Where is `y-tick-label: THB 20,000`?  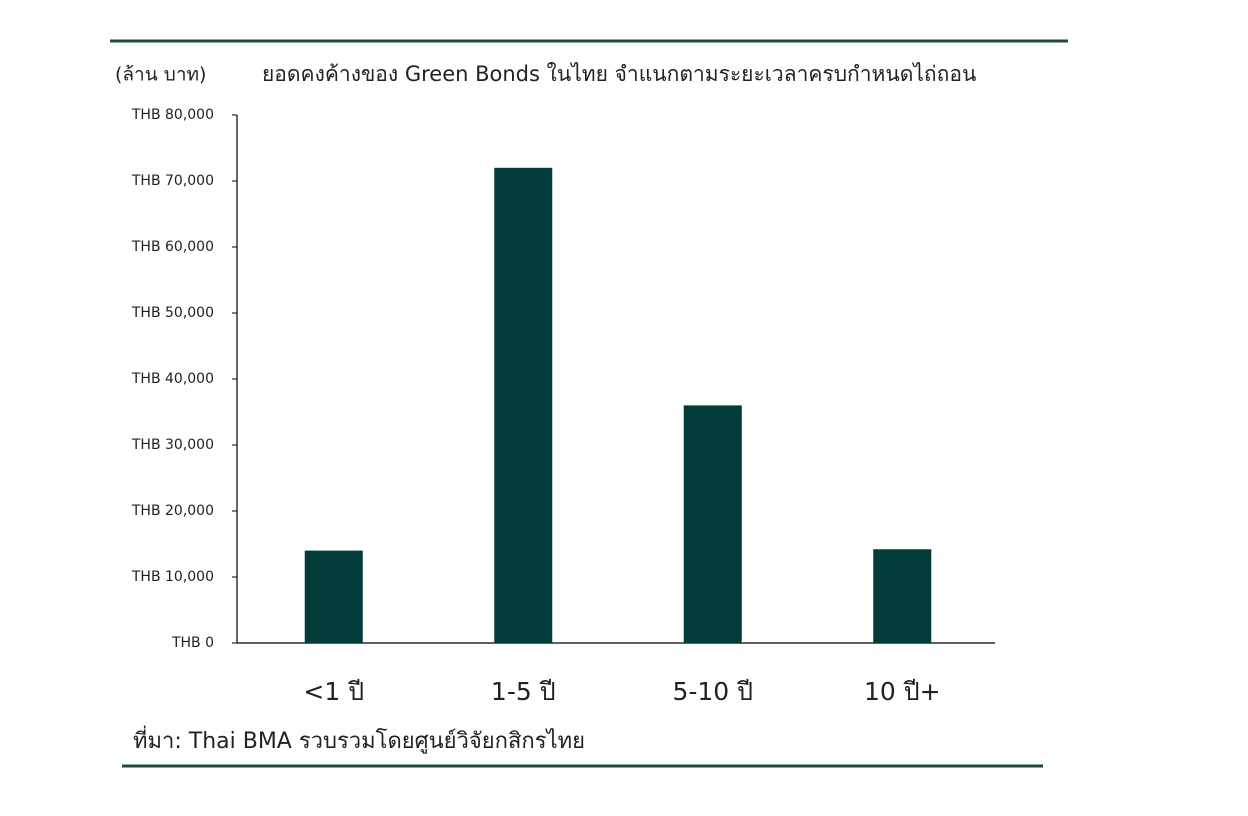 y-tick-label: THB 20,000 is located at coordinates (172, 511).